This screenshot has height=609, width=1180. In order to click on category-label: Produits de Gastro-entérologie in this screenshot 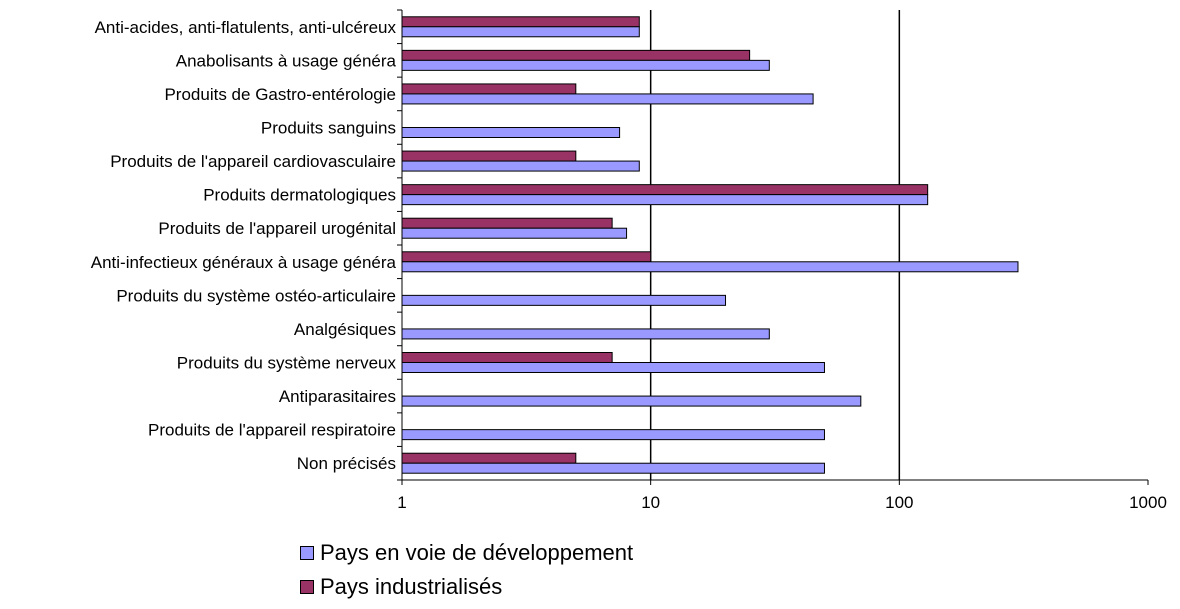, I will do `click(280, 94)`.